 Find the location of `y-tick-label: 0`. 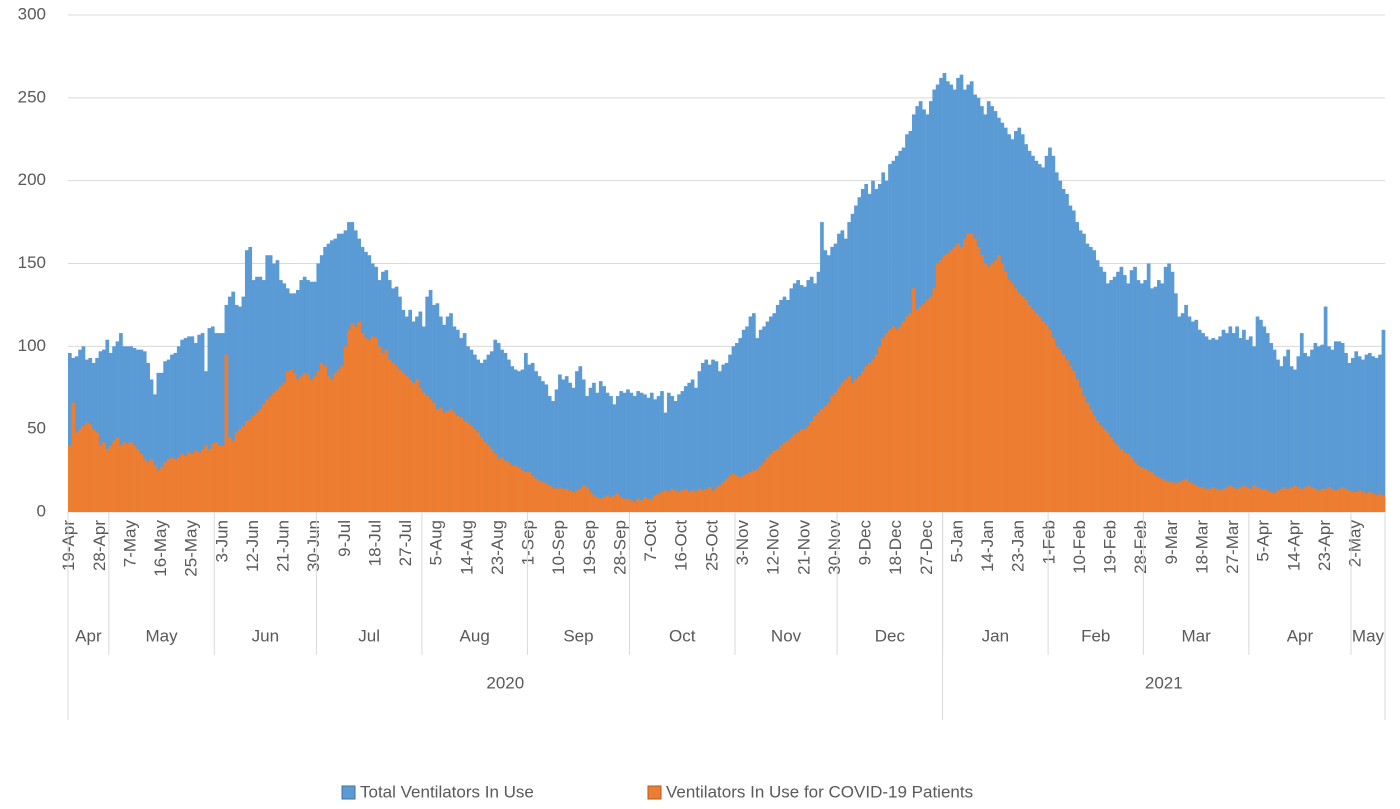

y-tick-label: 0 is located at coordinates (41, 510).